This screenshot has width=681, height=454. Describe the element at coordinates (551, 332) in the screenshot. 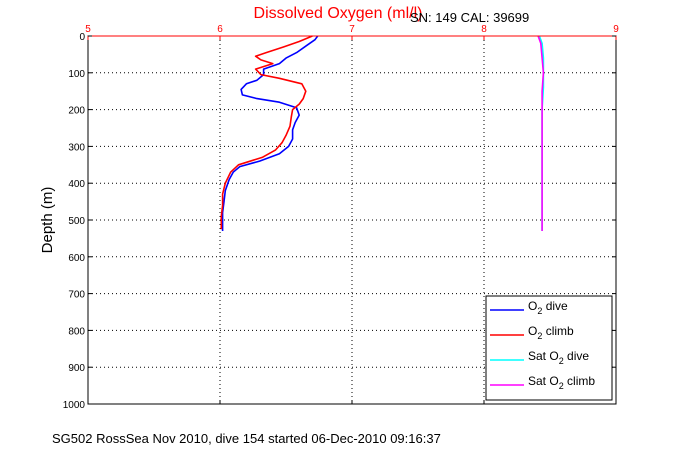

I see `legend-label: O2 climb` at that location.